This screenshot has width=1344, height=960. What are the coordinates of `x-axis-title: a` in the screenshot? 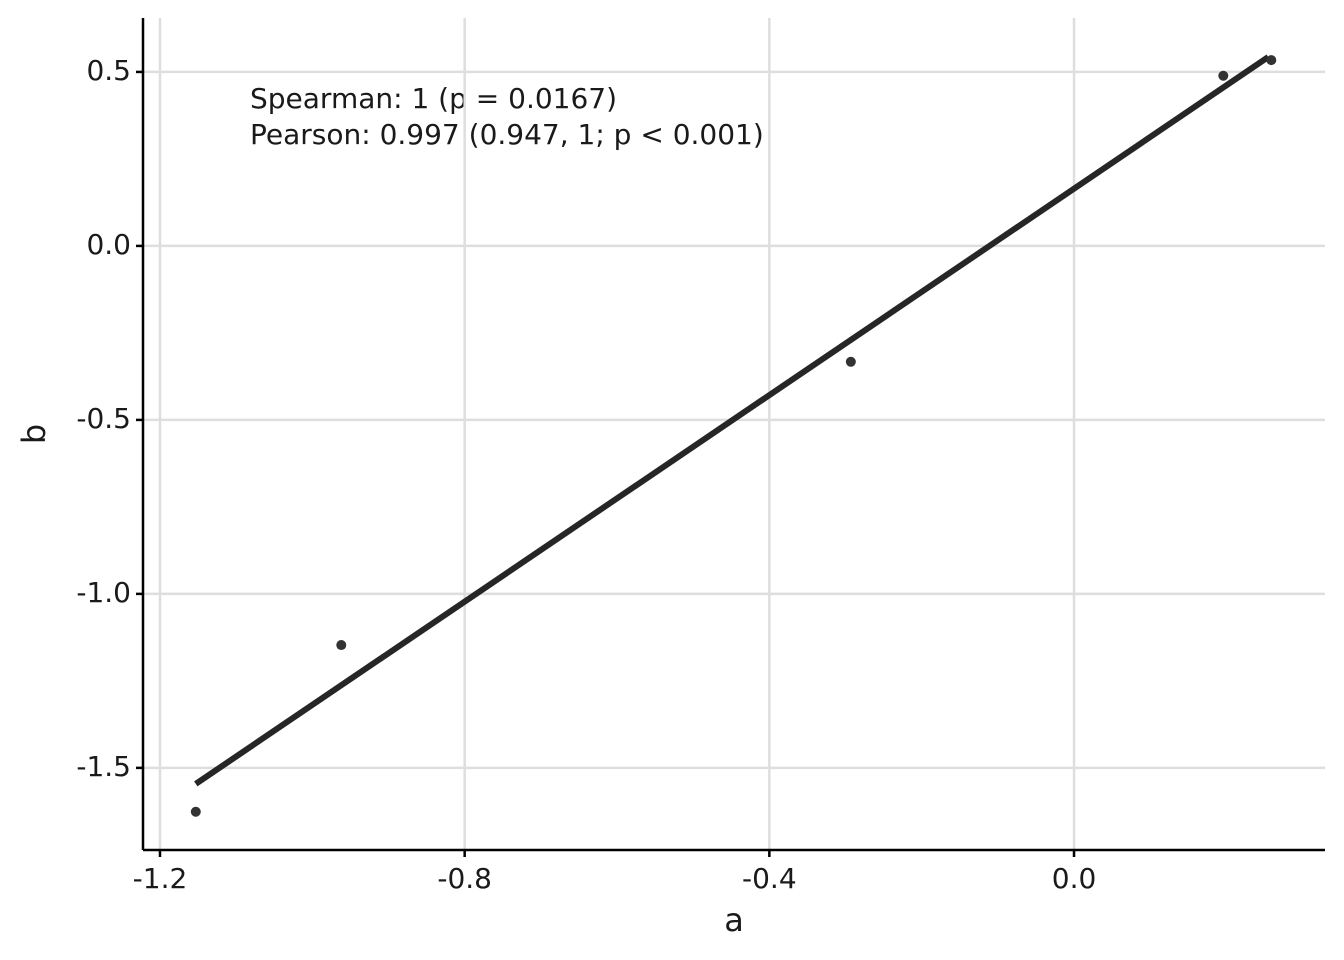 It's located at (734, 920).